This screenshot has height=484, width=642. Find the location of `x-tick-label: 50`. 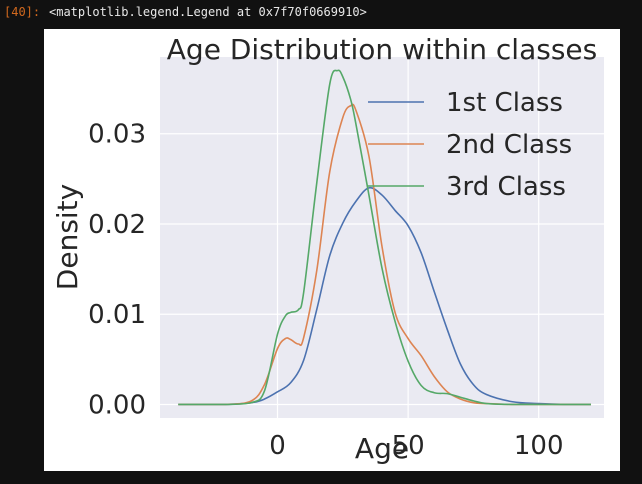

x-tick-label: 50 is located at coordinates (408, 446).